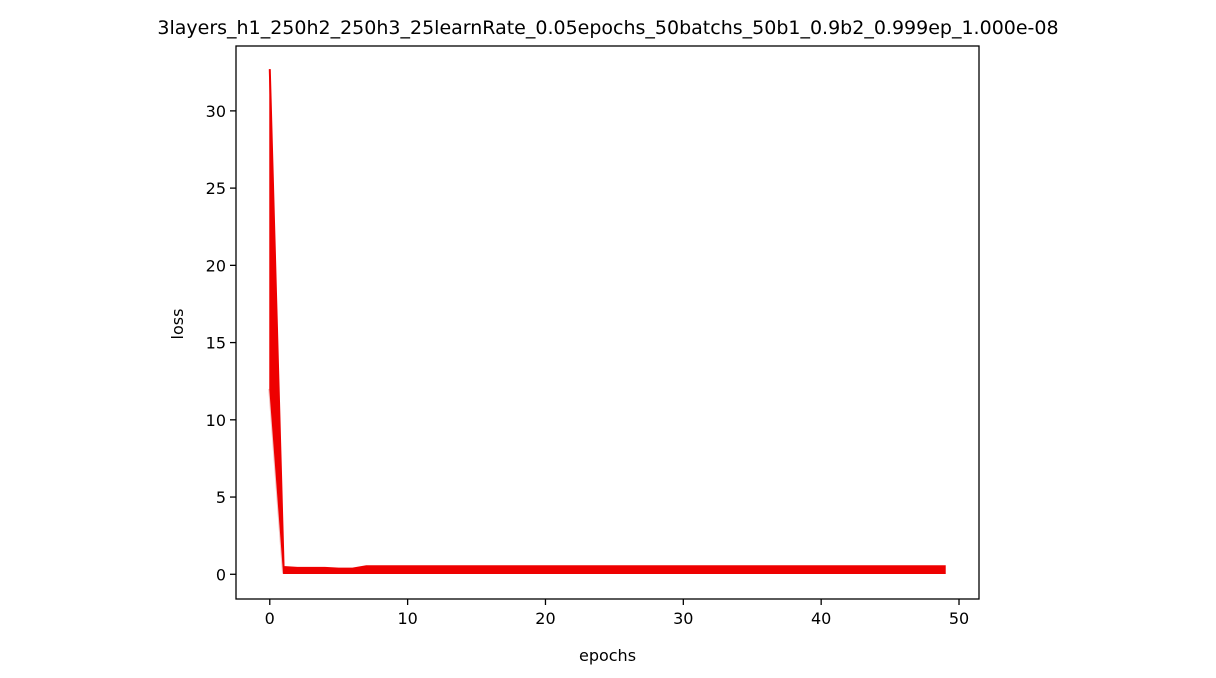 This screenshot has width=1216, height=678. I want to click on y-tick-label: 5, so click(221, 497).